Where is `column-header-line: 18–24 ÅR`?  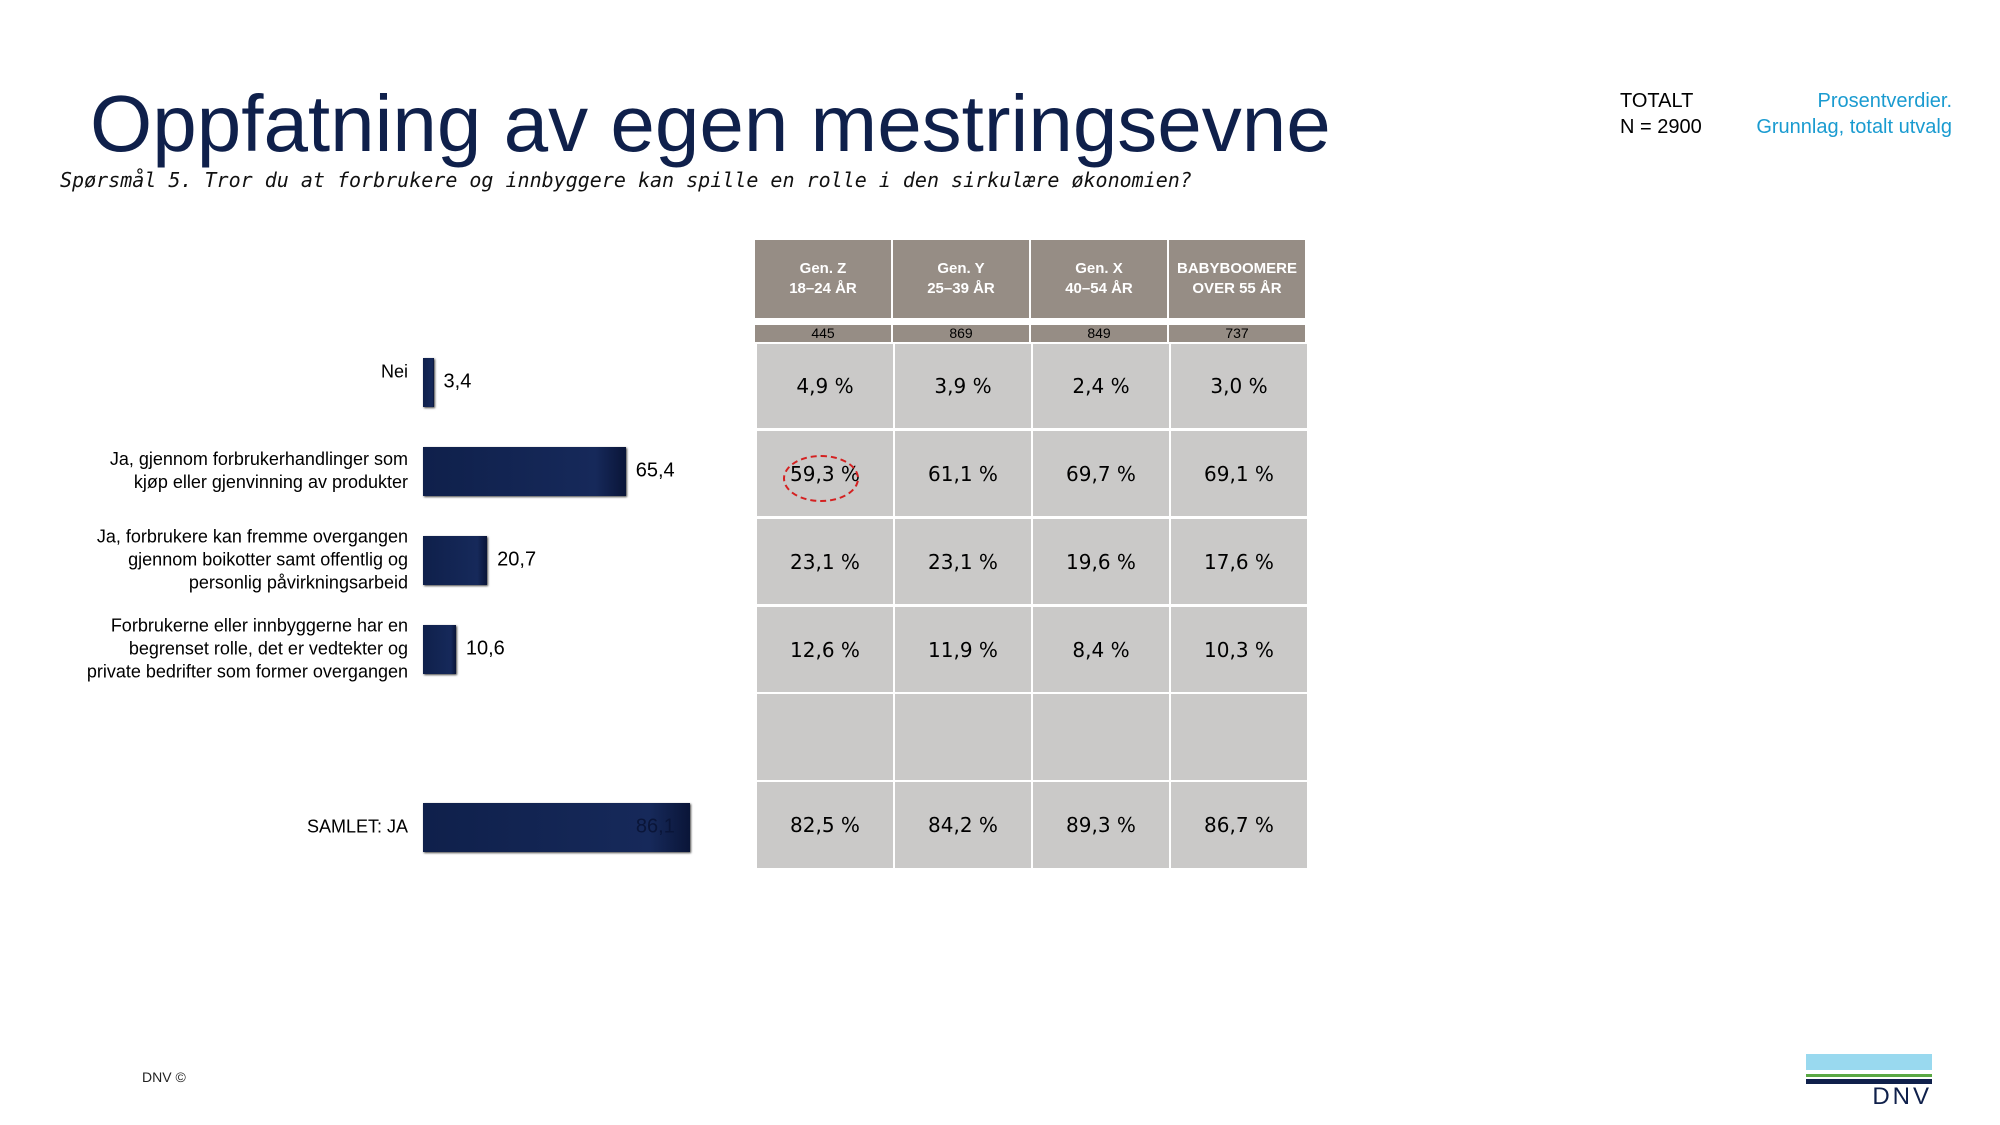
column-header-line: 18–24 ÅR is located at coordinates (823, 288).